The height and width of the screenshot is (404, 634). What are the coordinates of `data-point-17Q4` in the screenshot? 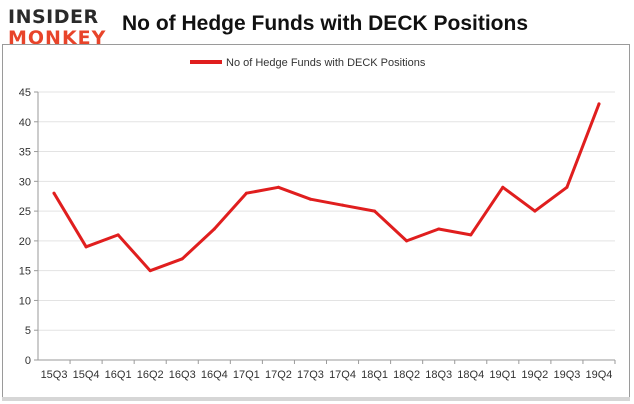 It's located at (343, 205).